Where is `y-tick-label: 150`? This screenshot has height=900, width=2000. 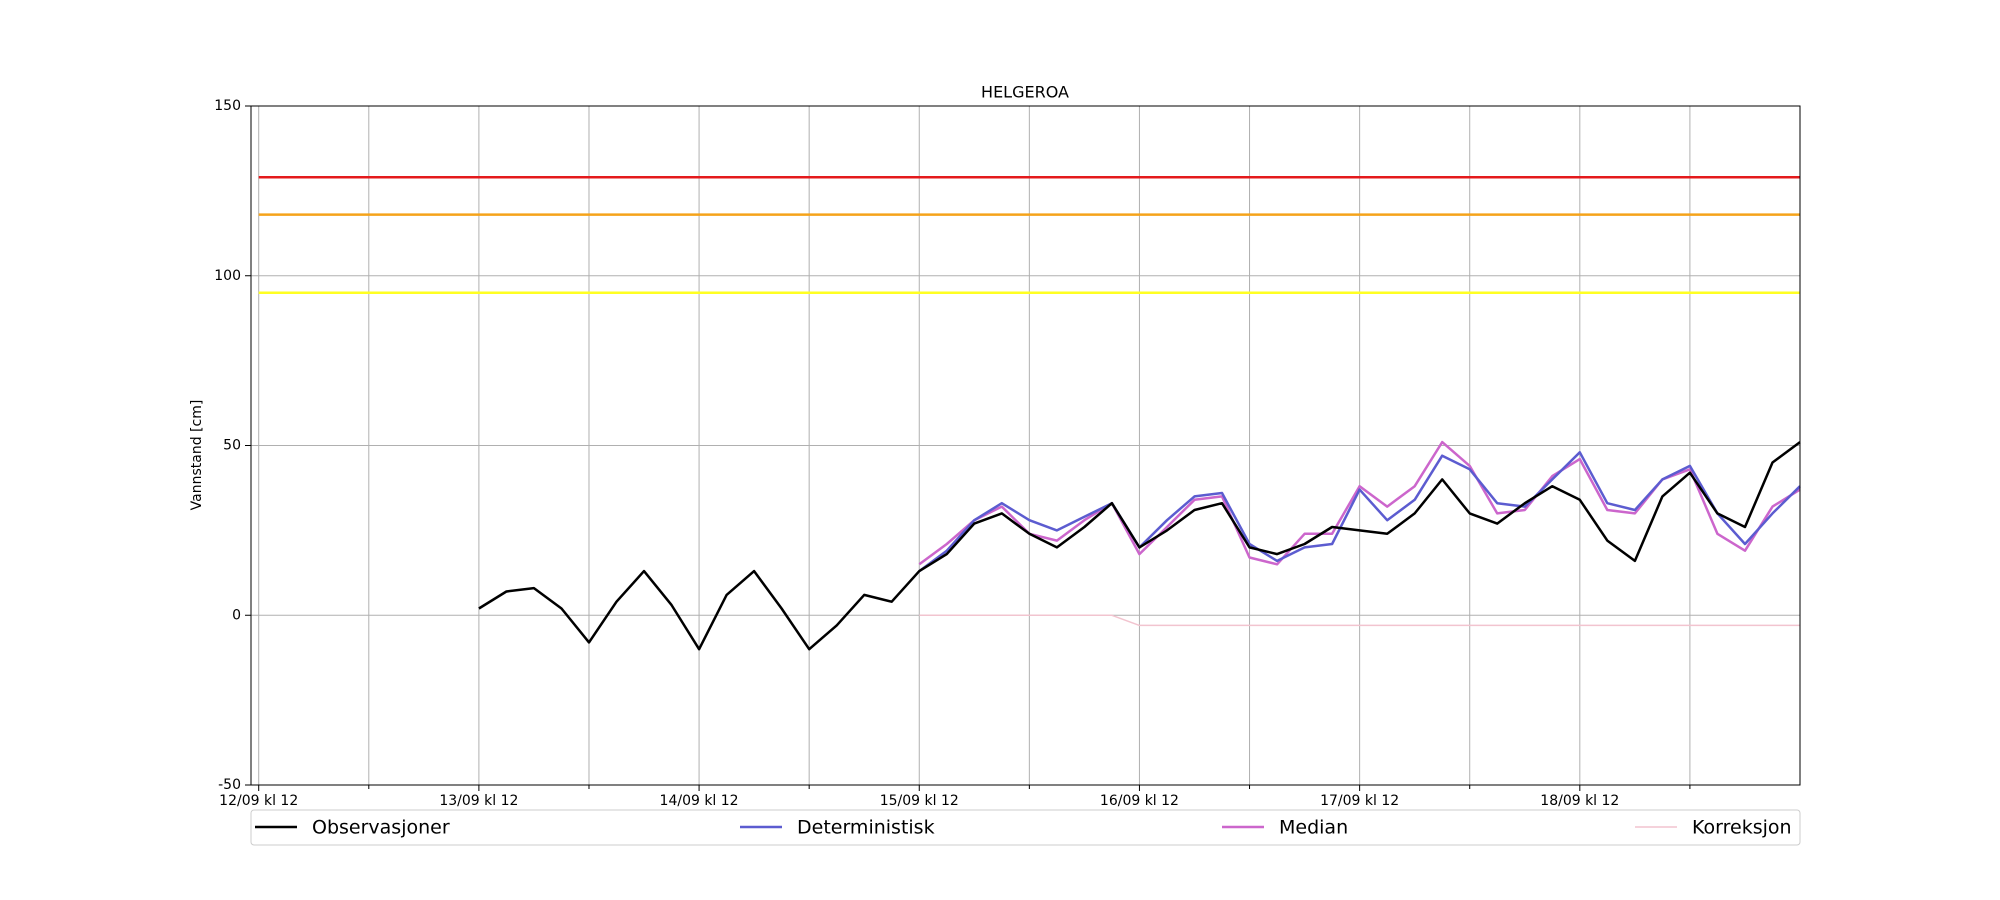 y-tick-label: 150 is located at coordinates (227, 106).